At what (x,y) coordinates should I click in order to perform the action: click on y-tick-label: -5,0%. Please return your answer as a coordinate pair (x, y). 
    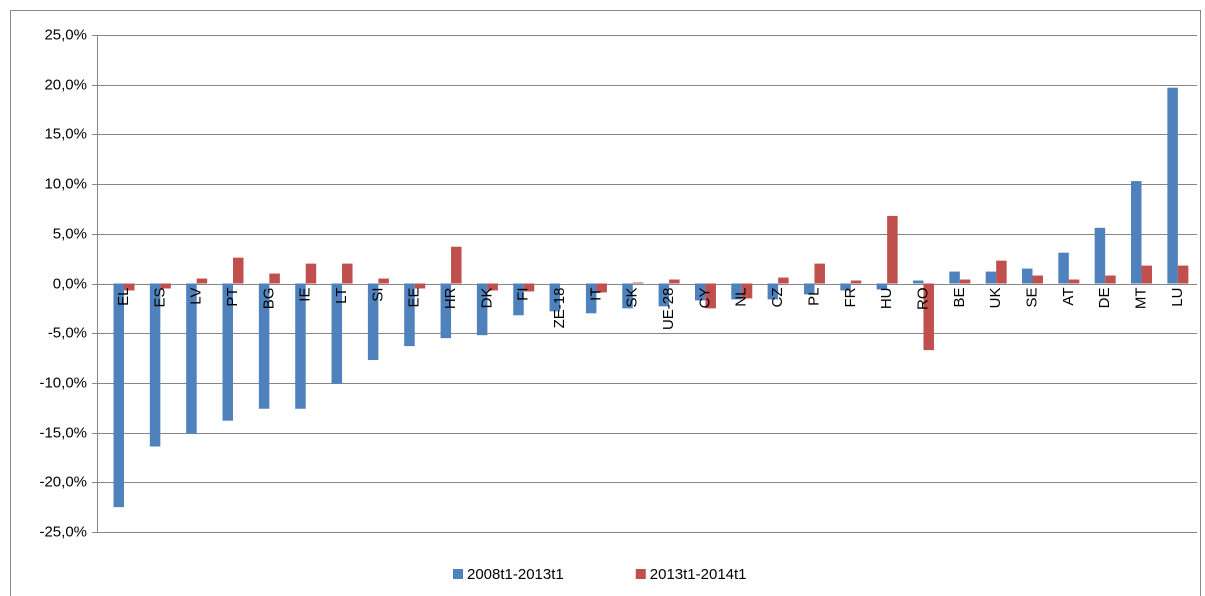
    Looking at the image, I should click on (67, 332).